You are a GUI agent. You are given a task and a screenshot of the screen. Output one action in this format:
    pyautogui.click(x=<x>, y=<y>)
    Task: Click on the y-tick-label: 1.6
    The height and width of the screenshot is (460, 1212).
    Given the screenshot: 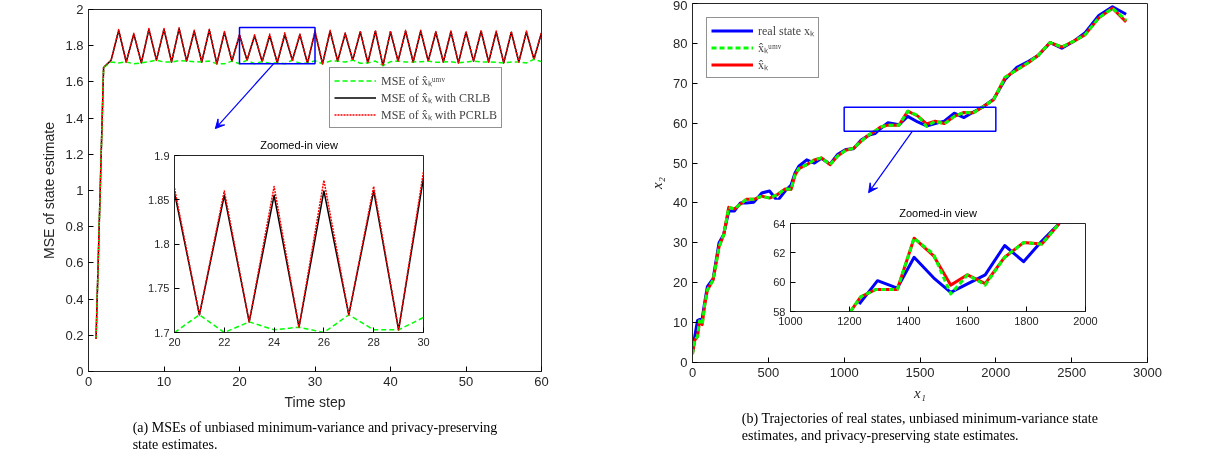 What is the action you would take?
    pyautogui.click(x=74, y=82)
    